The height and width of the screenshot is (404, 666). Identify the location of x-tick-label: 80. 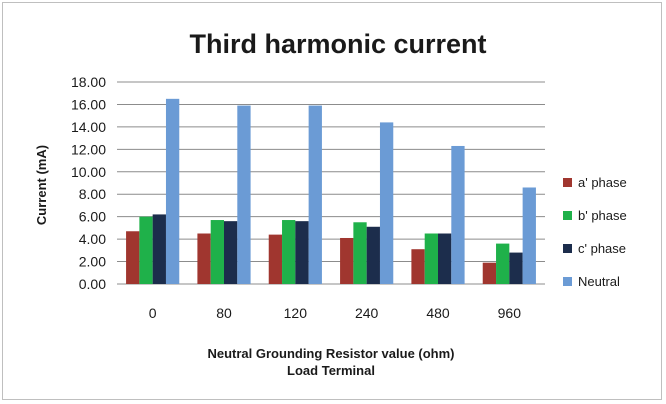
(224, 313).